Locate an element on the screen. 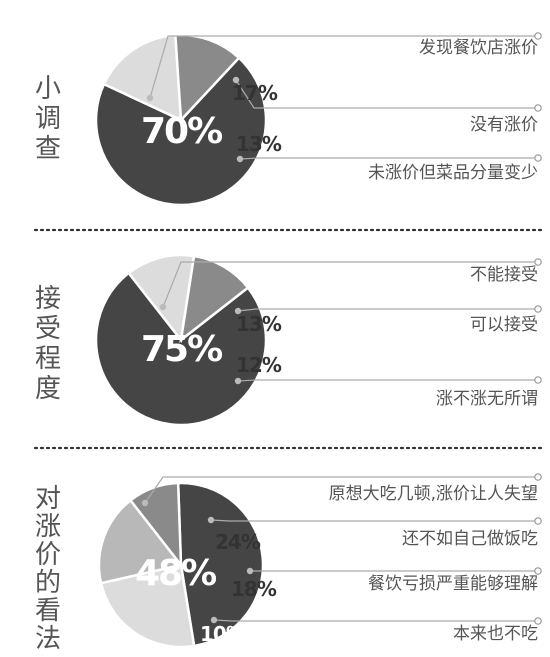  legend-label: 没有涨价 is located at coordinates (504, 125).